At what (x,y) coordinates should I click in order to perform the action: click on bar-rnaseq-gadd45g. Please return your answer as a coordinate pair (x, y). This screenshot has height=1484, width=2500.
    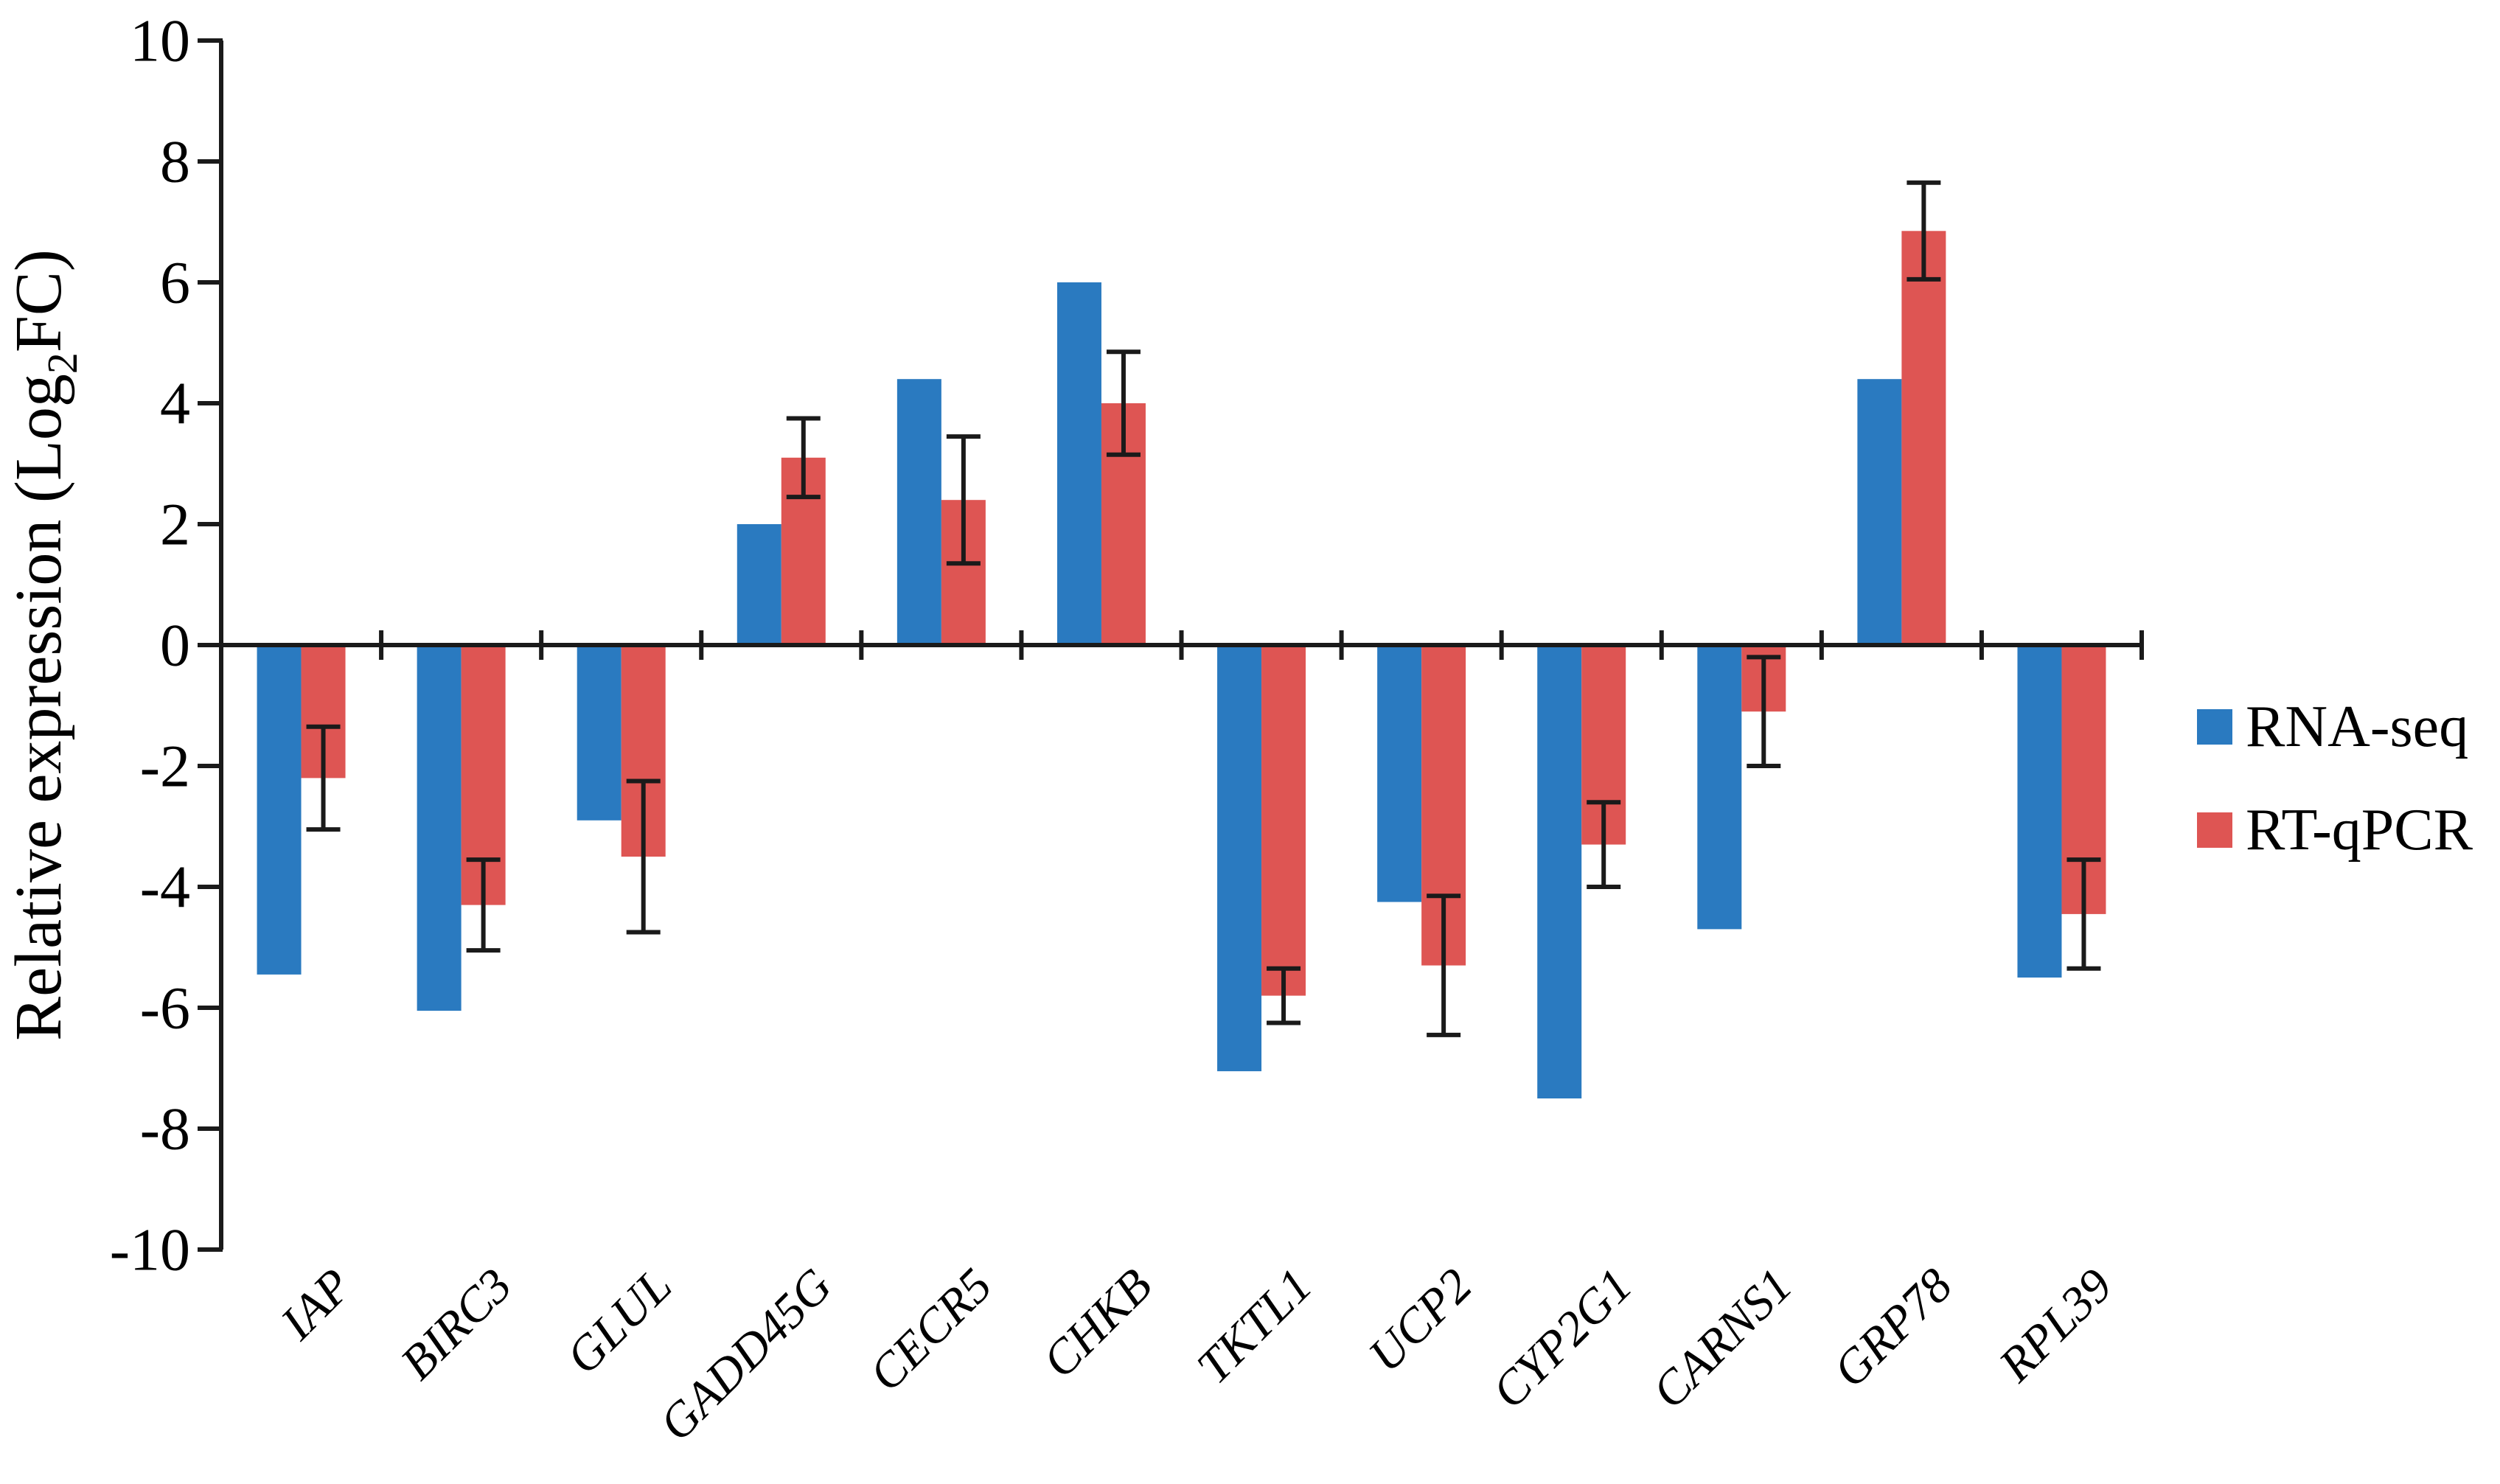
    Looking at the image, I should click on (759, 584).